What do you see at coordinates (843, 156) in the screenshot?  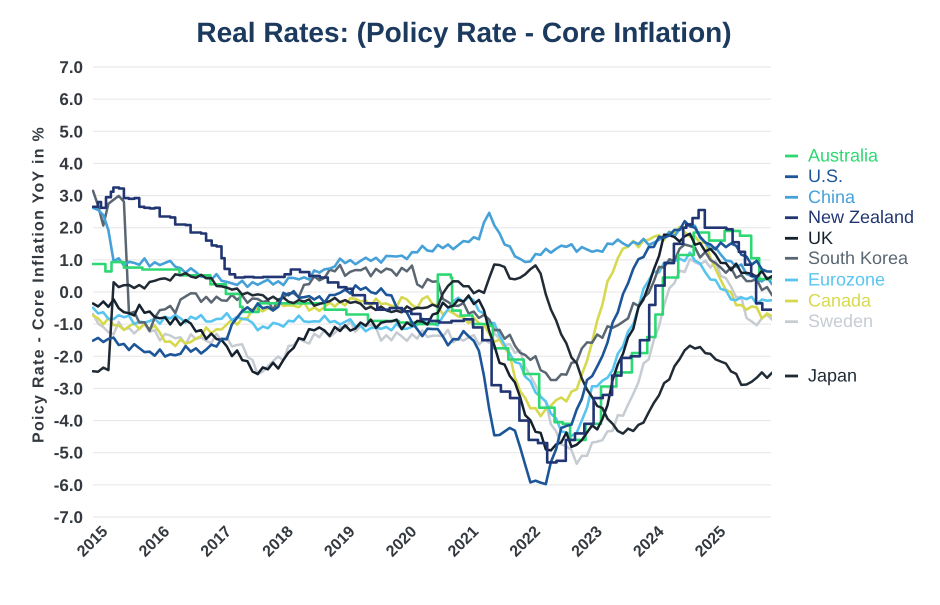 I see `svg-text: Australia` at bounding box center [843, 156].